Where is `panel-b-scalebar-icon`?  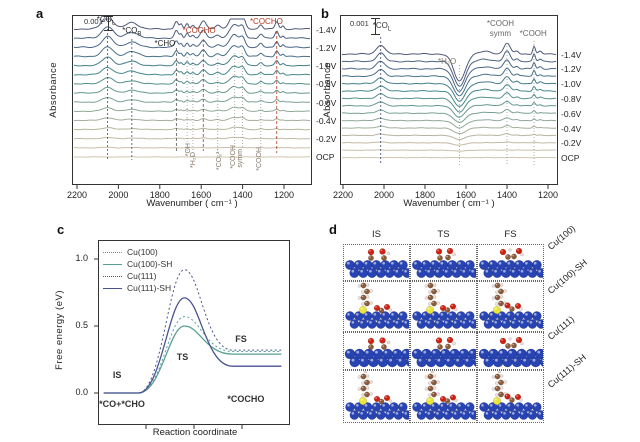
panel-b-scalebar-icon is located at coordinates (375, 26).